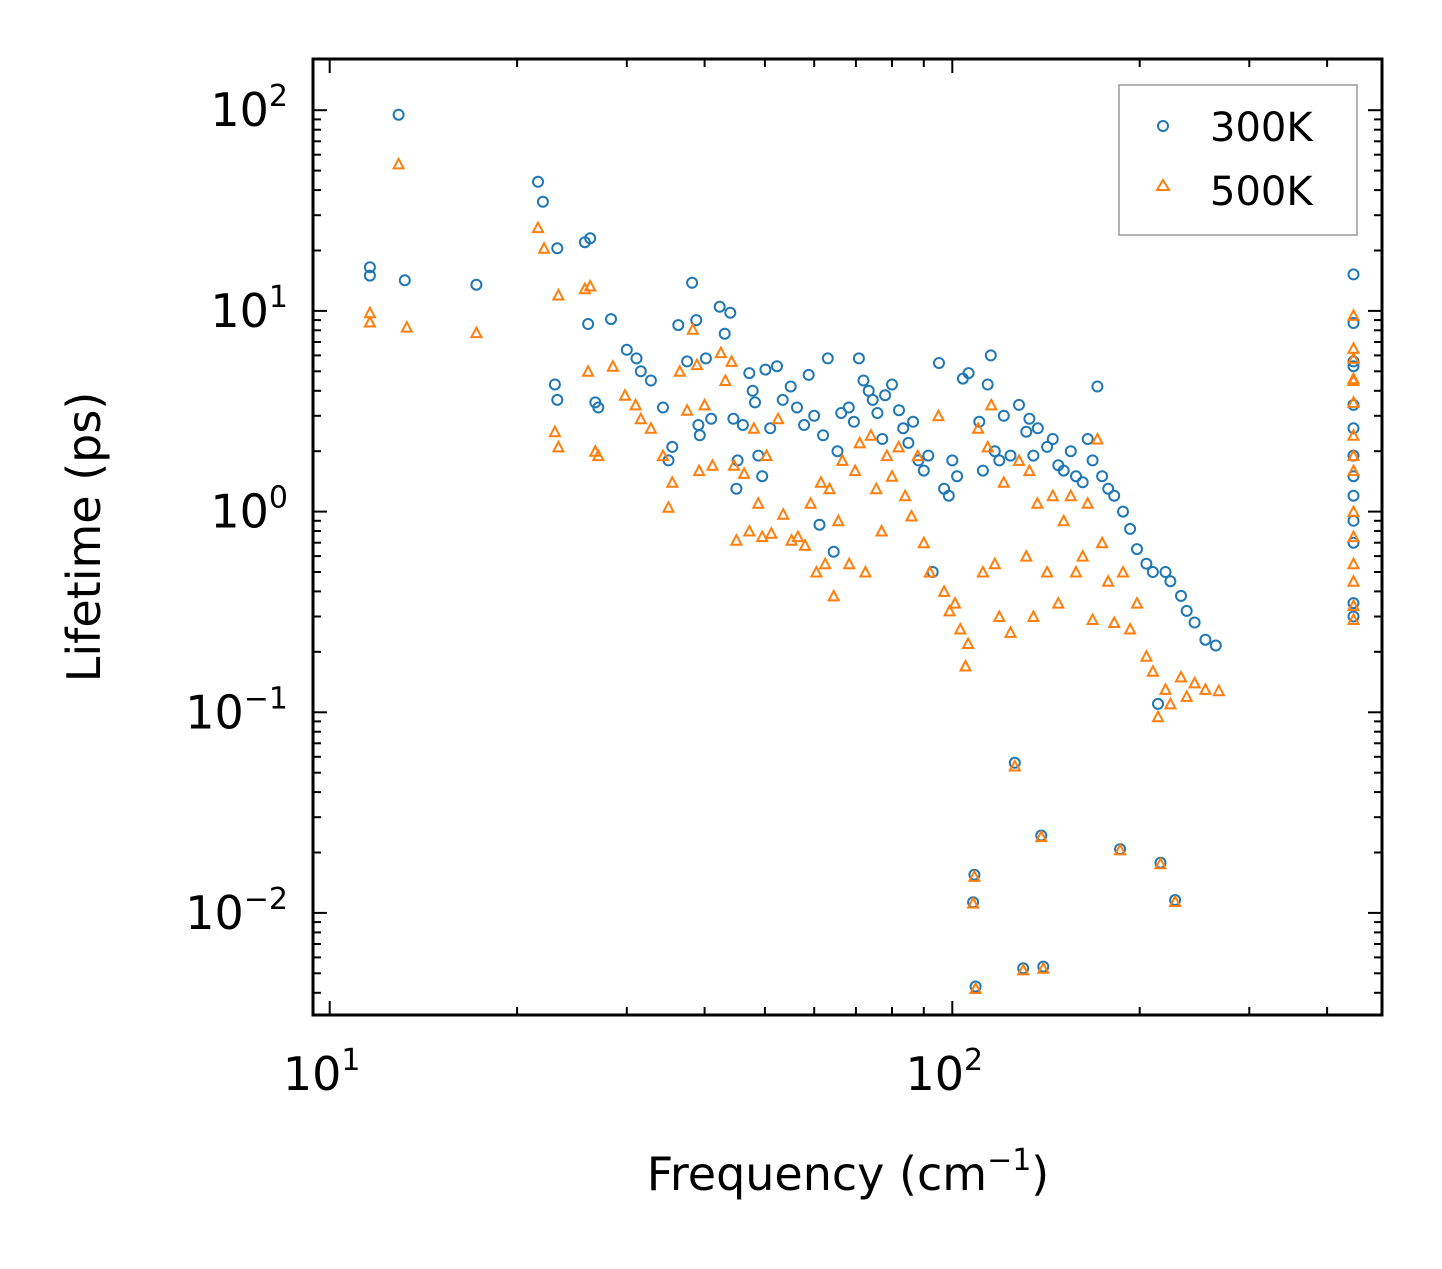  I want to click on x-tick-label-0: 101, so click(322, 1072).